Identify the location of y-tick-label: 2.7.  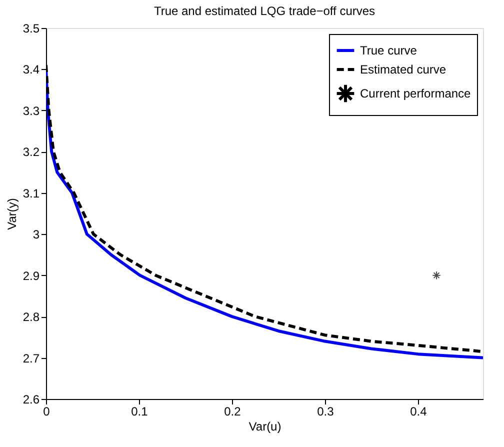
(31, 358).